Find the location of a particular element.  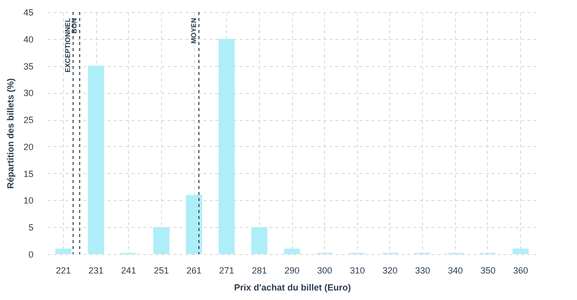

y-tick-label: 40 is located at coordinates (28, 39).